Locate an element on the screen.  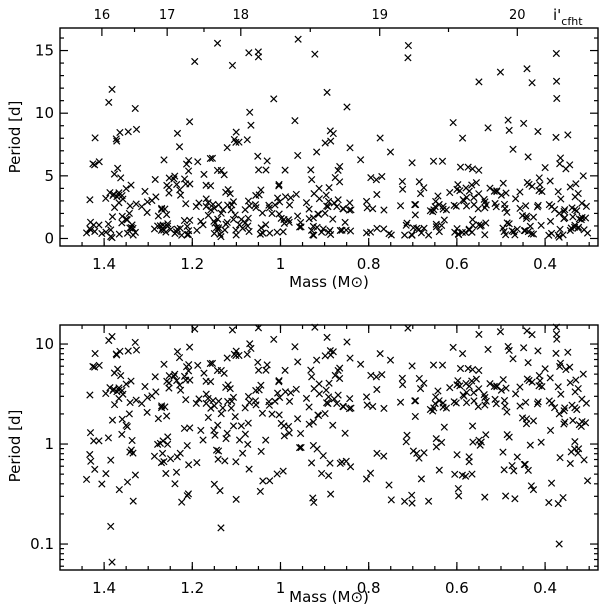
bottom-x-axis-label: Mass (M⊙) is located at coordinates (329, 597).